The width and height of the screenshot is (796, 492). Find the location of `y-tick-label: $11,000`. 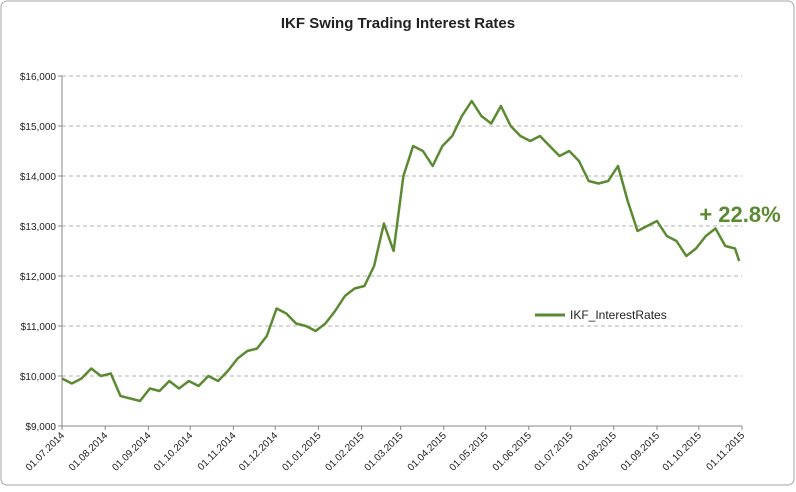

y-tick-label: $11,000 is located at coordinates (39, 327).